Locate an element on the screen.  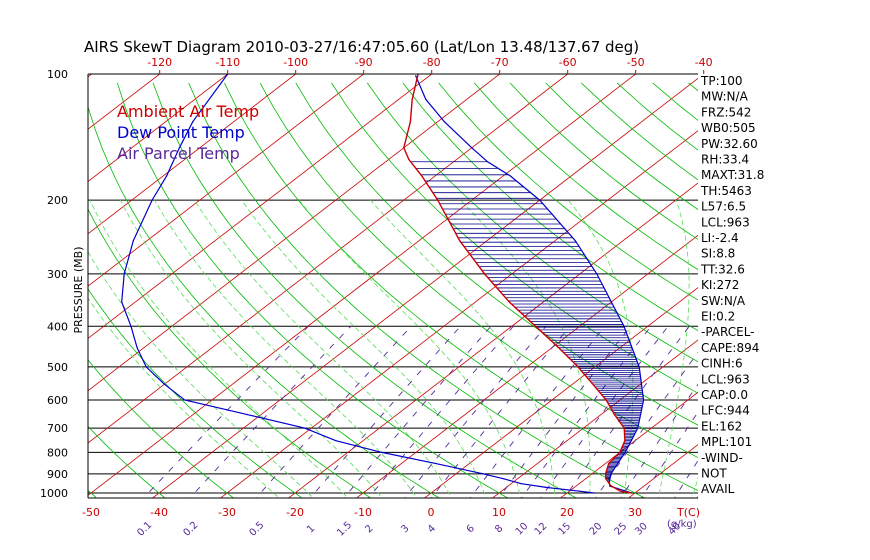
stat-line: AVAIL is located at coordinates (718, 489).